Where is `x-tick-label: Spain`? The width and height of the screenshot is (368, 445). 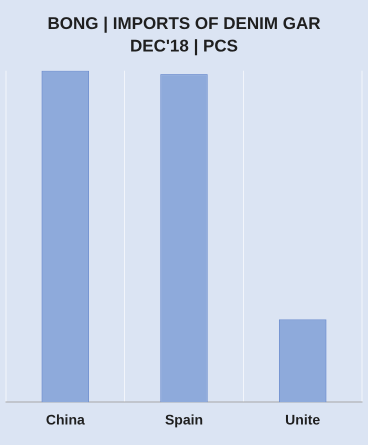
x-tick-label: Spain is located at coordinates (184, 419).